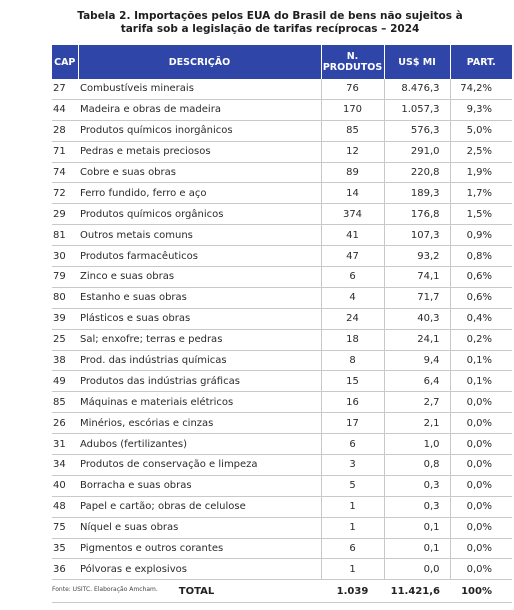 This screenshot has width=514, height=610. I want to click on cell-us-mi: 2,7, so click(417, 402).